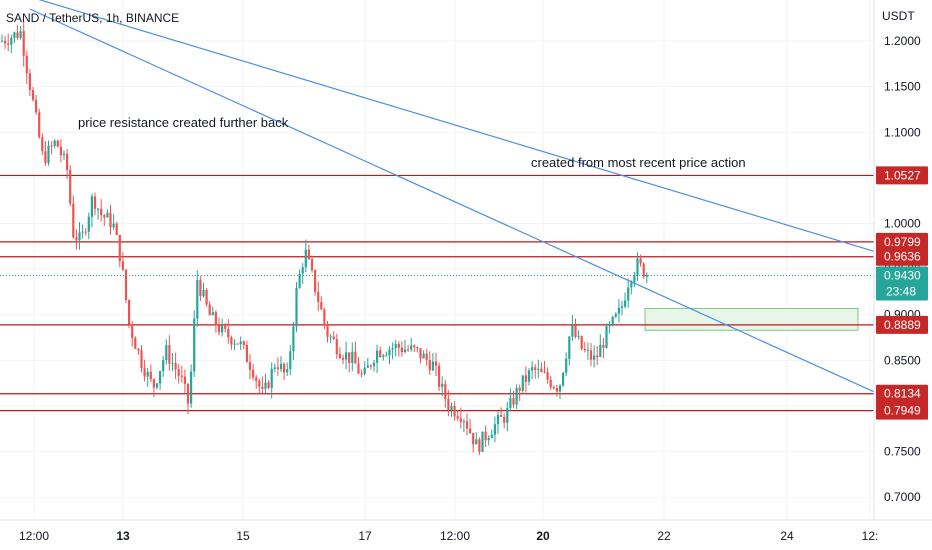 Image resolution: width=932 pixels, height=550 pixels. What do you see at coordinates (638, 162) in the screenshot?
I see `annotation-right: created from most recent price action` at bounding box center [638, 162].